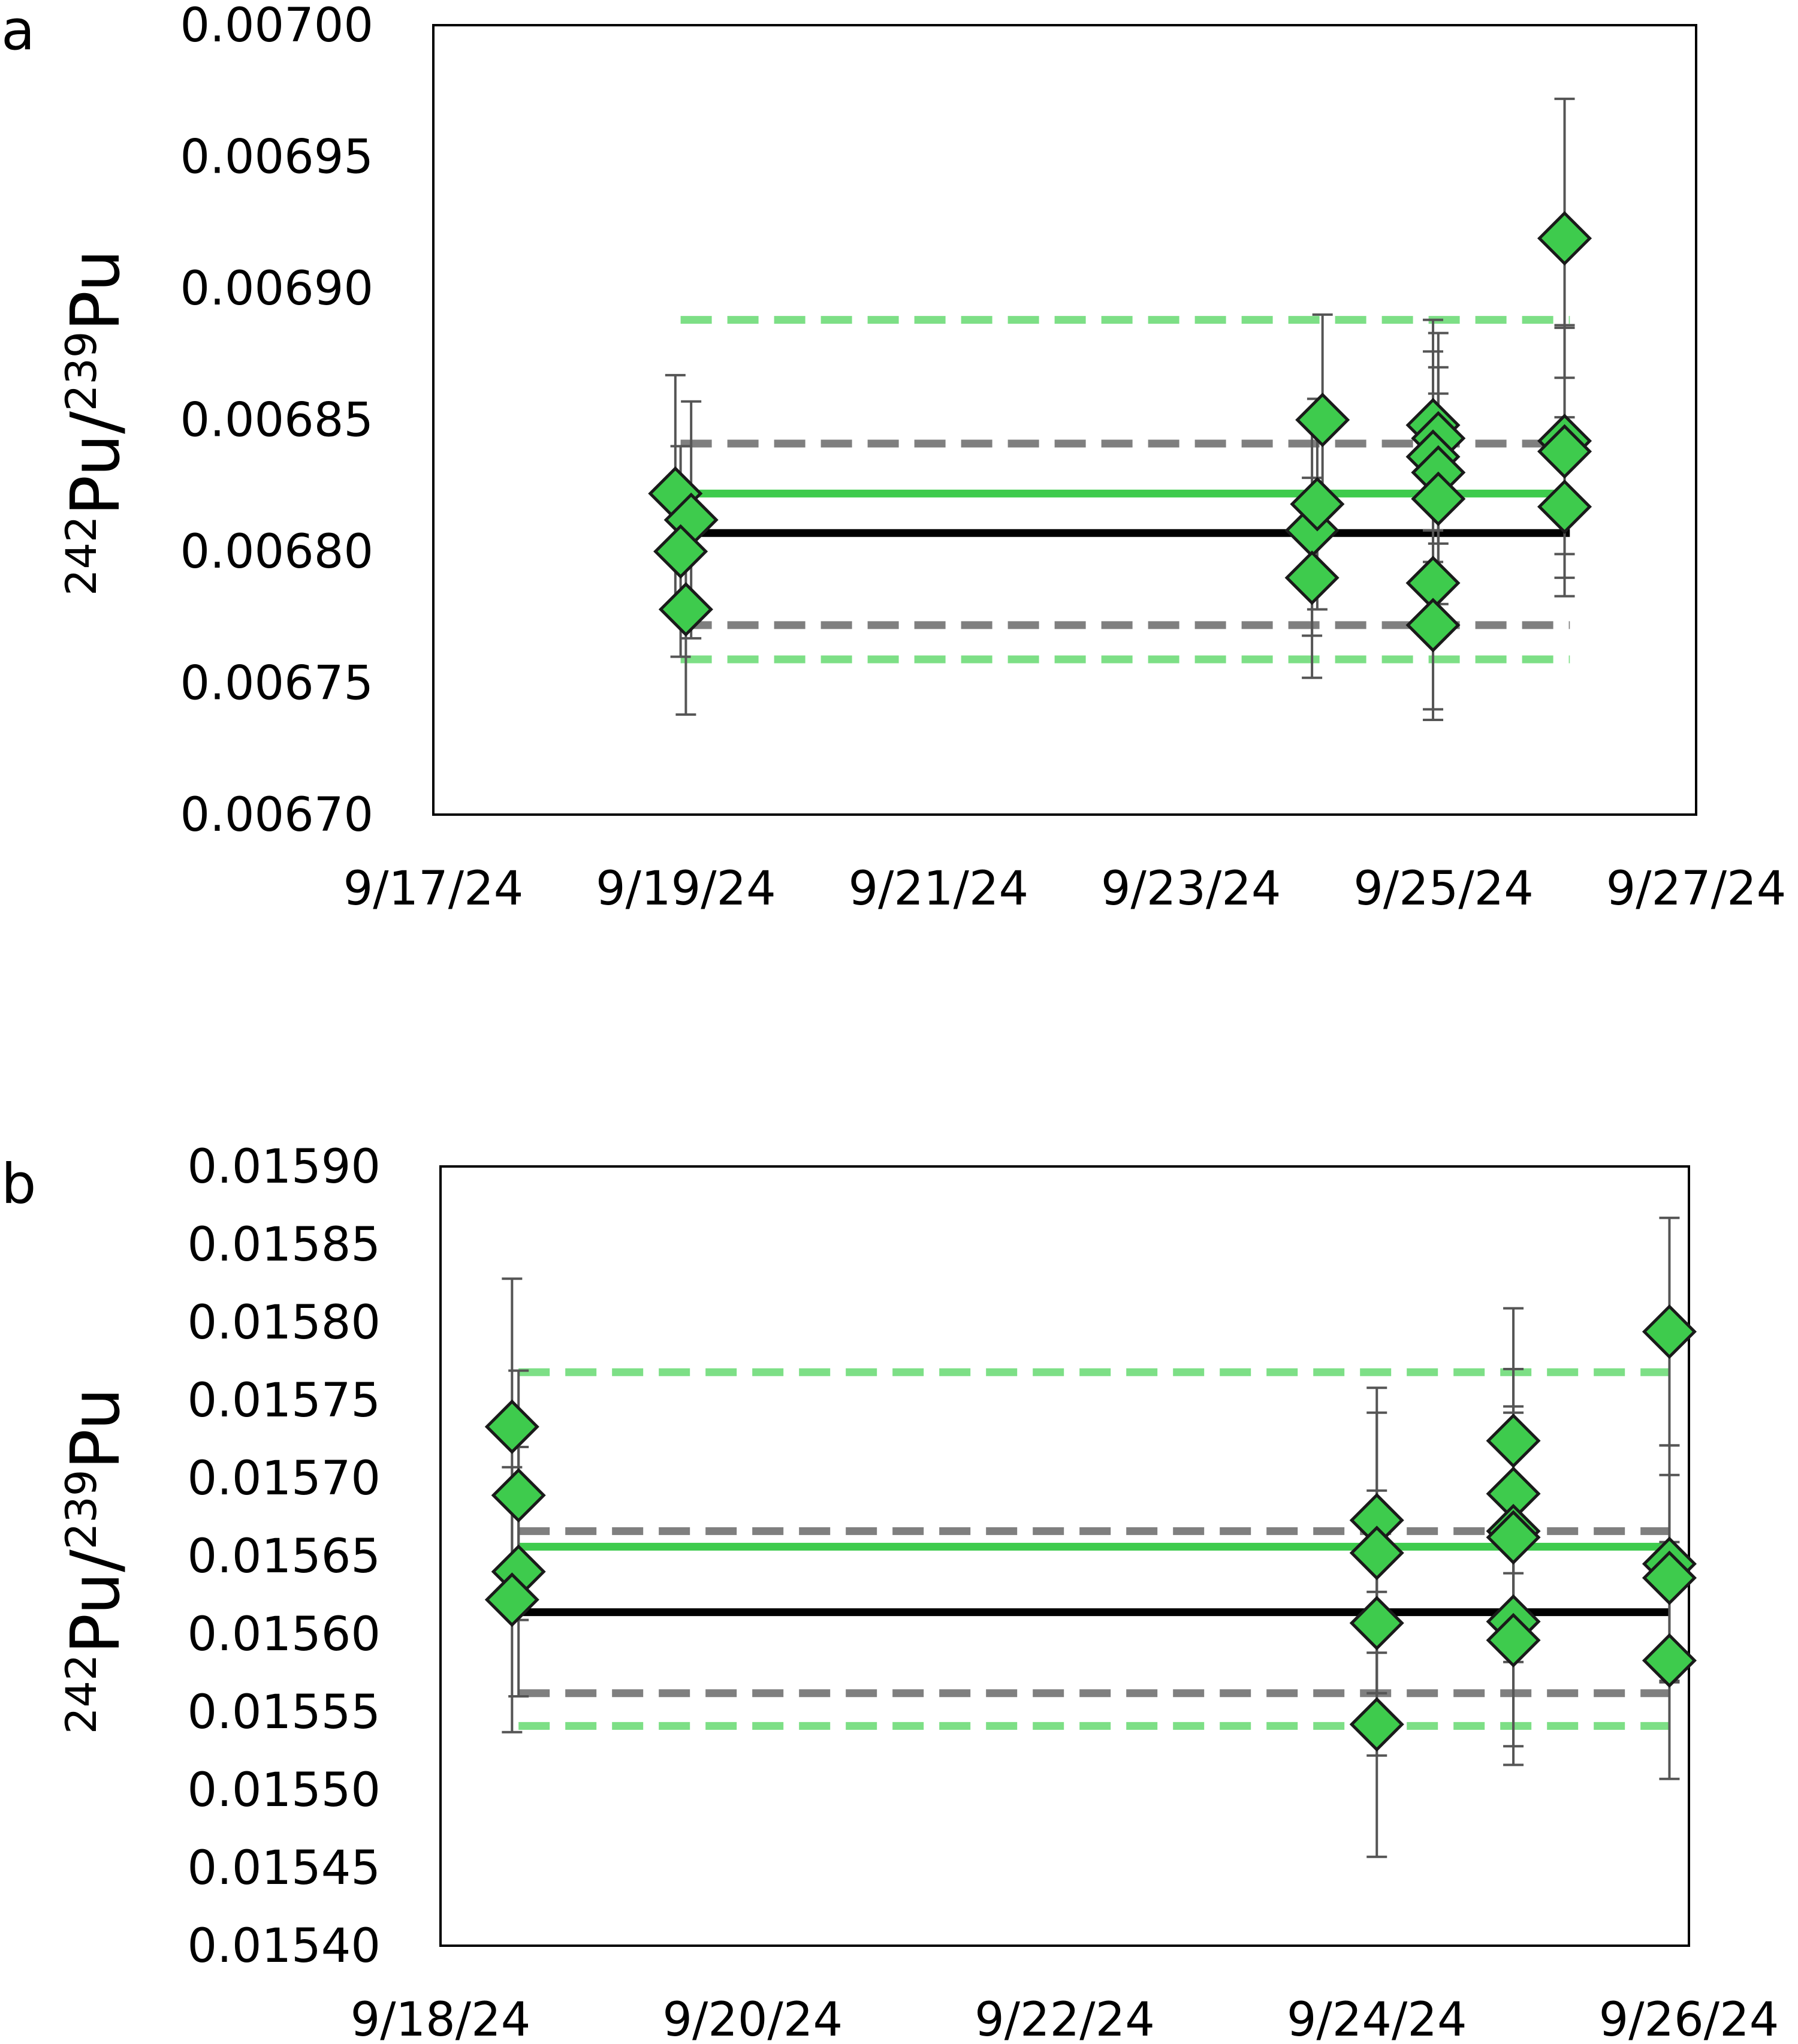  Describe the element at coordinates (284, 1868) in the screenshot. I see `y-tick-label-1: 0.01545` at that location.